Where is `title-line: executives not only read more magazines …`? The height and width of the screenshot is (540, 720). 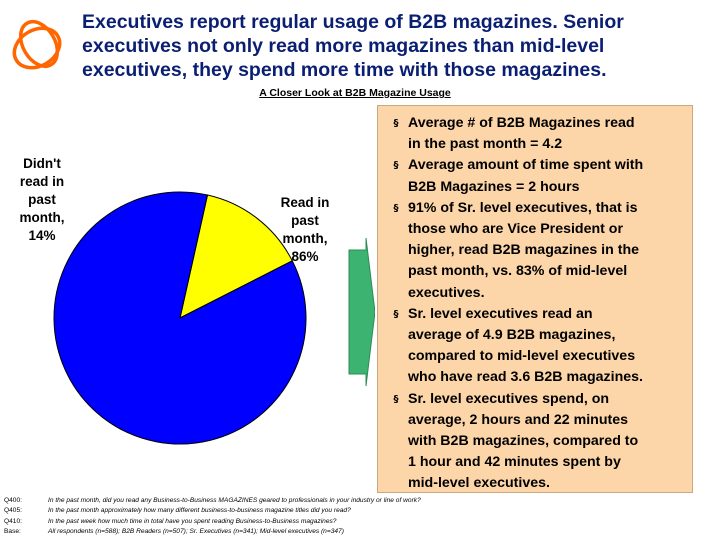
title-line: executives not only read more magazines … is located at coordinates (343, 46).